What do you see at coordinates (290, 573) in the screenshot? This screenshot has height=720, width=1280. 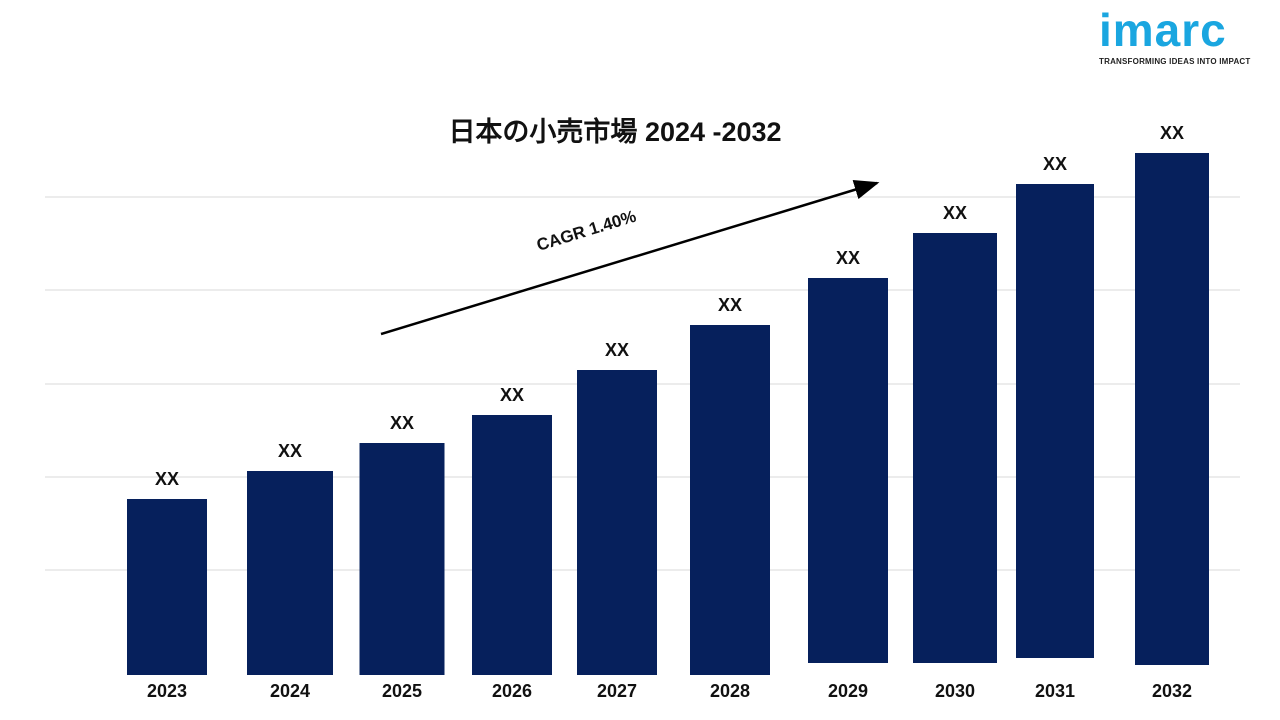 I see `bar-2024` at bounding box center [290, 573].